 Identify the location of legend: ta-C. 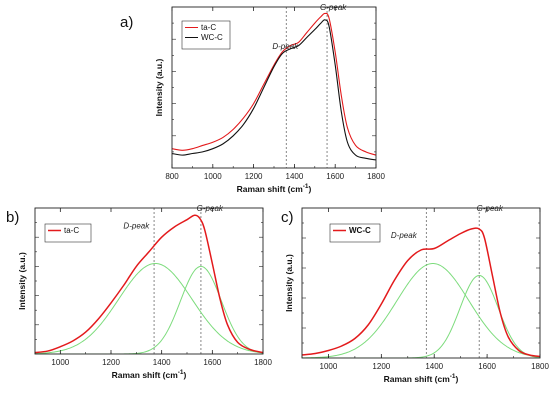
(68, 233).